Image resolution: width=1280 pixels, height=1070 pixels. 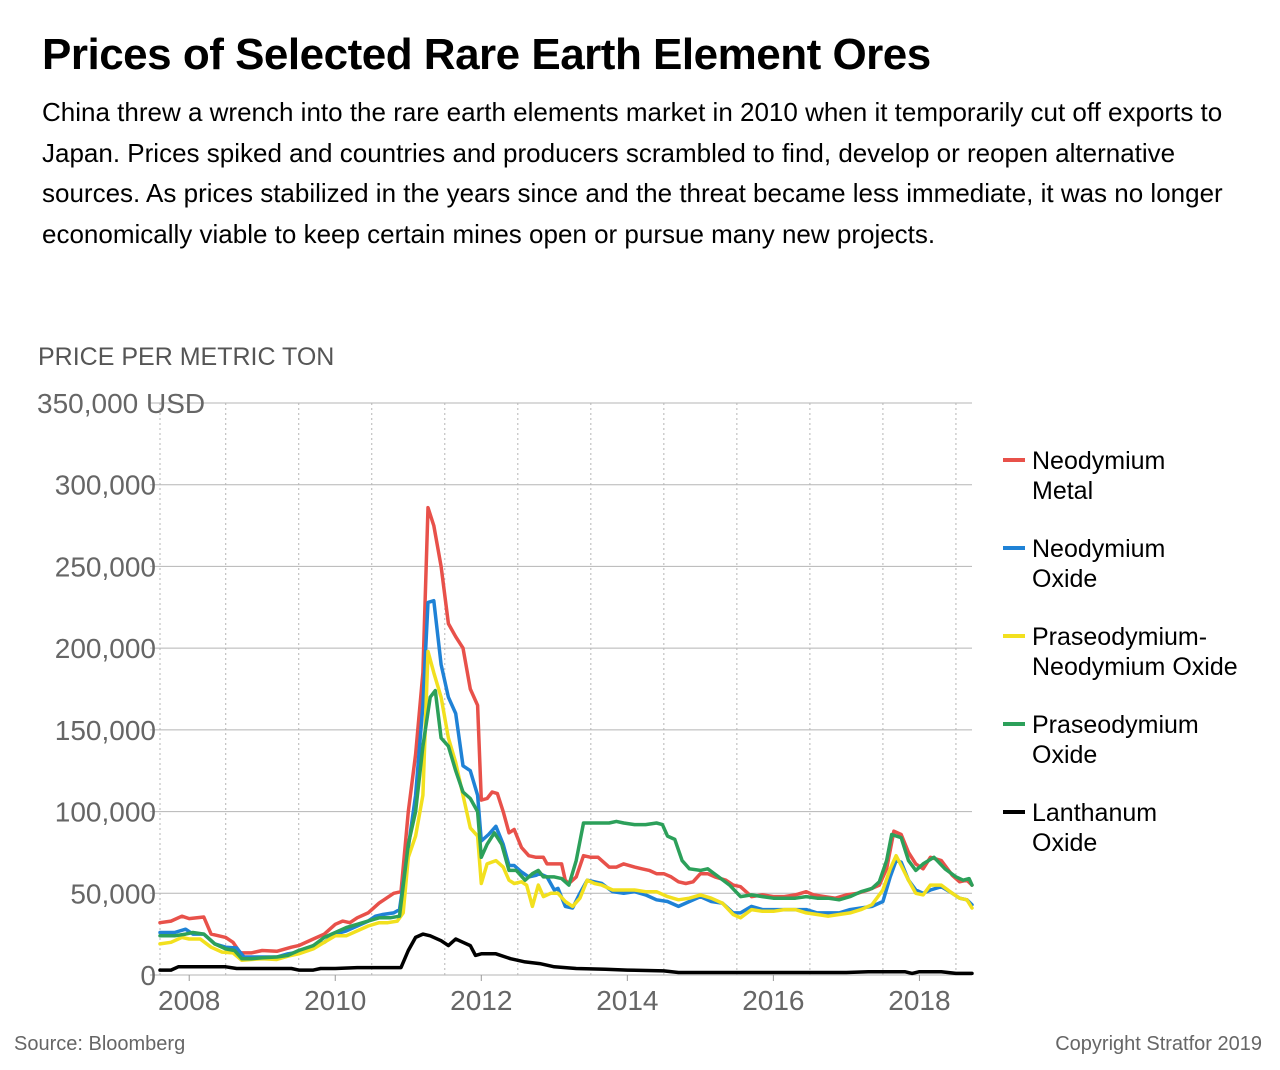 I want to click on y-tick-label: 50,000, so click(x=113, y=893).